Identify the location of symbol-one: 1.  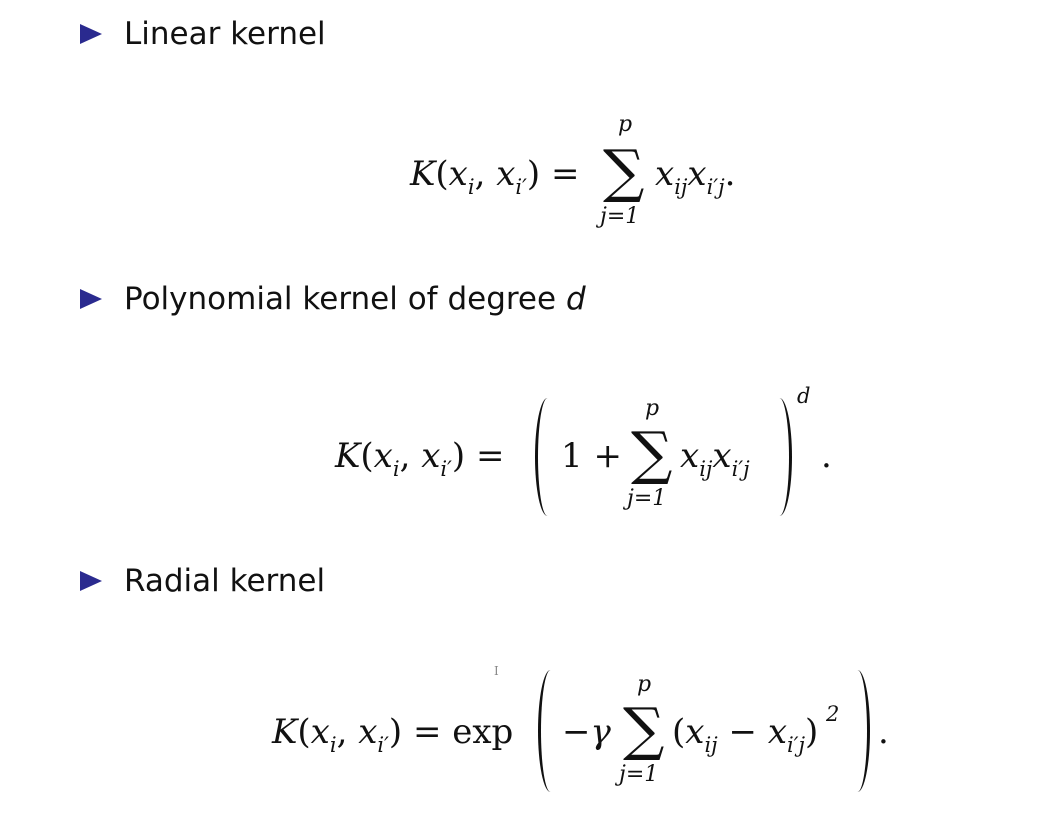
(572, 456).